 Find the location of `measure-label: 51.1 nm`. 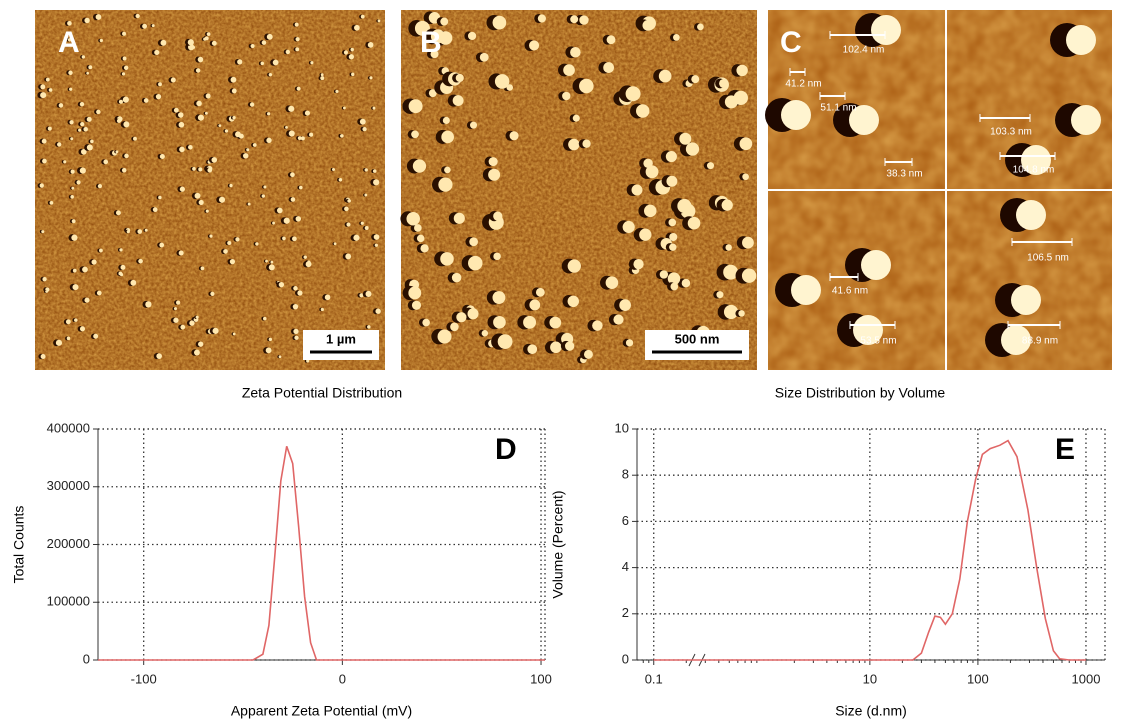

measure-label: 51.1 nm is located at coordinates (838, 108).